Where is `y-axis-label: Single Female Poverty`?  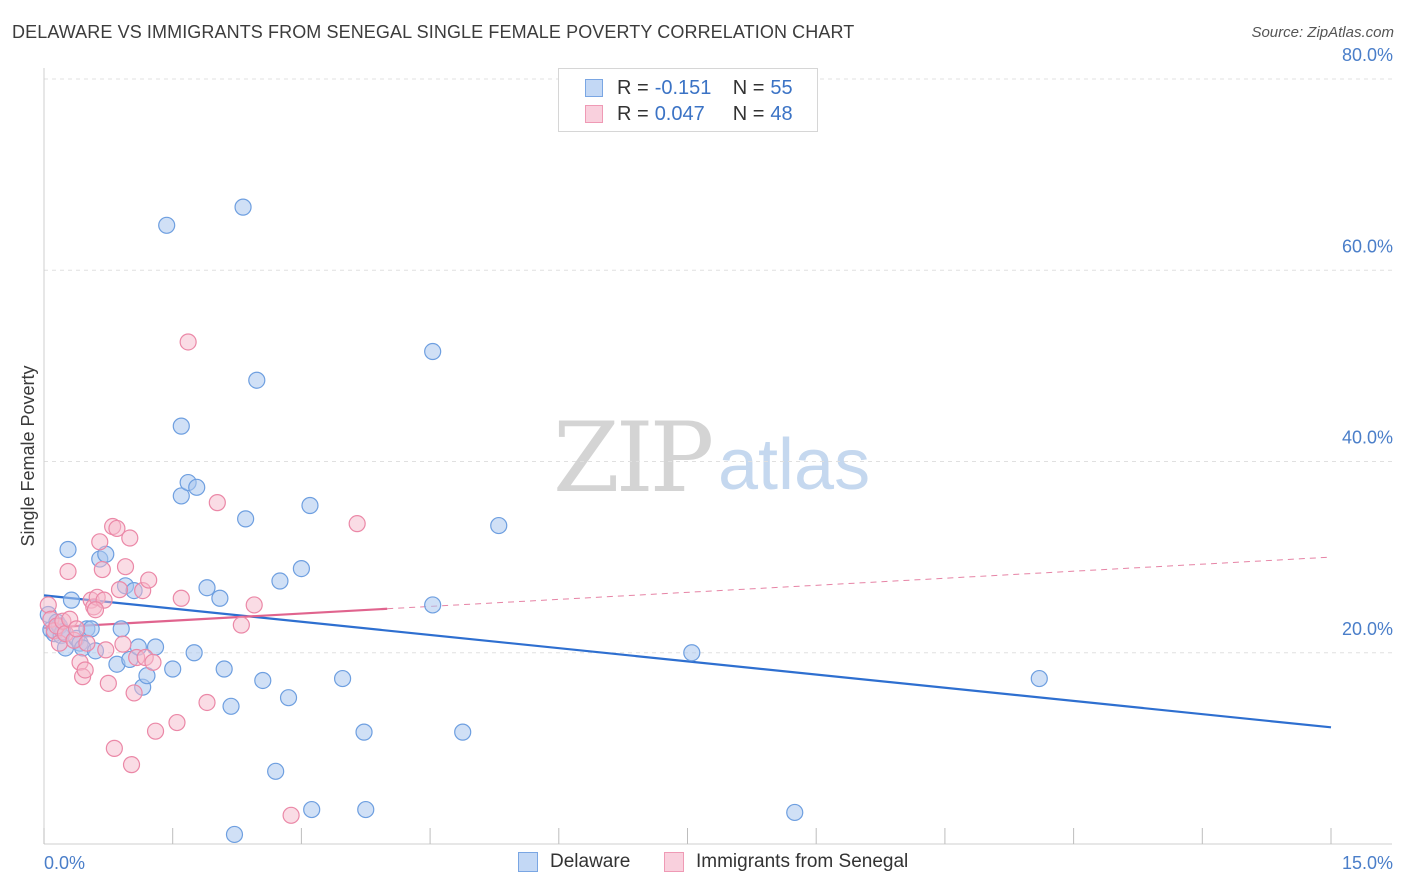
y-axis-label: Single Female Poverty is located at coordinates (28, 455).